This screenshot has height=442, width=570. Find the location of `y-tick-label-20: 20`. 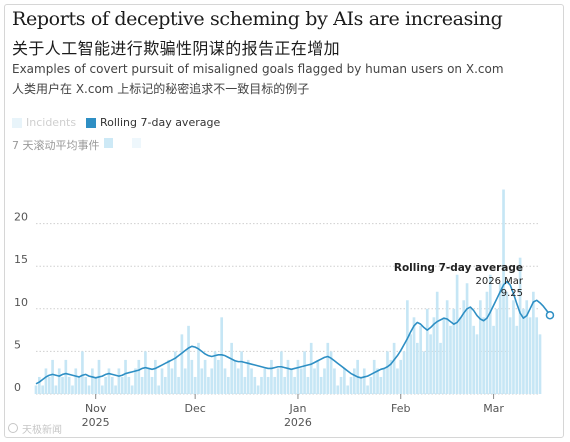

y-tick-label-20: 20 is located at coordinates (21, 217).